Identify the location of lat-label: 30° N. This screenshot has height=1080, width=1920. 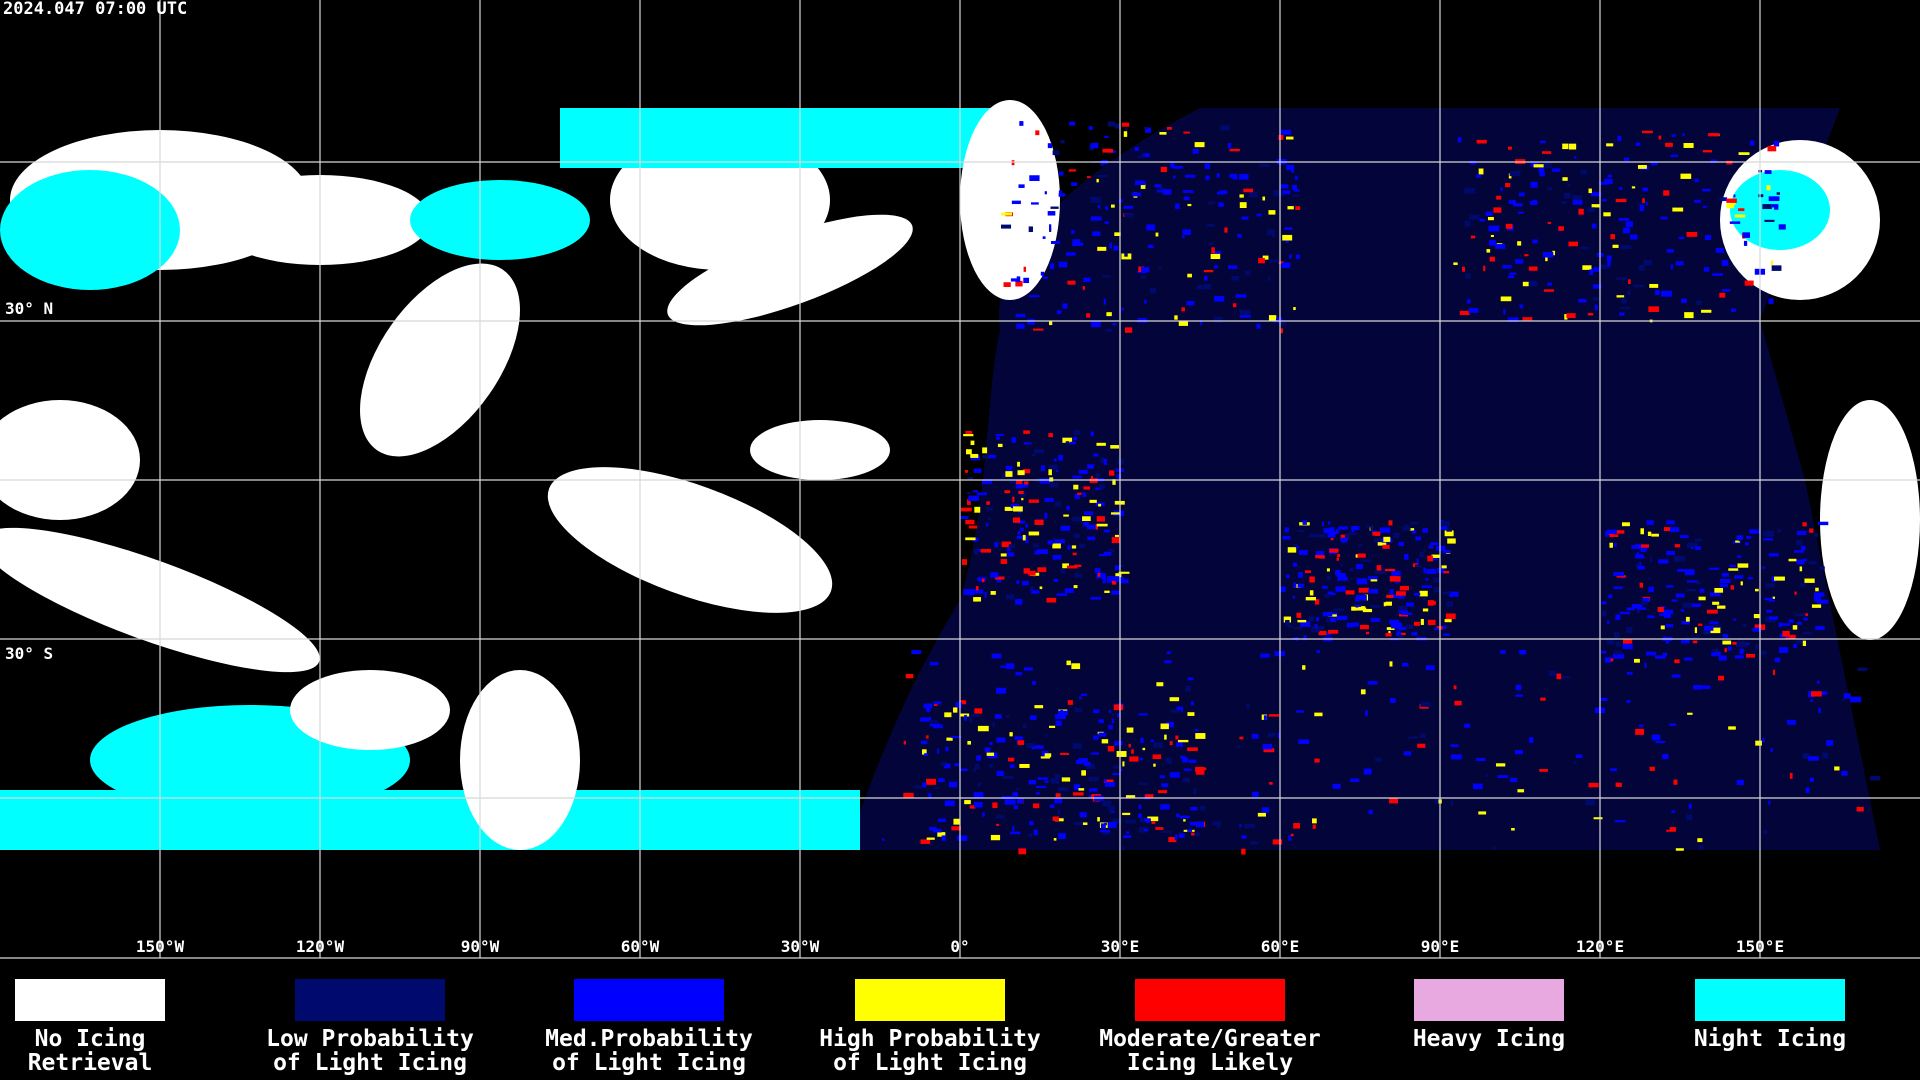
(29, 308).